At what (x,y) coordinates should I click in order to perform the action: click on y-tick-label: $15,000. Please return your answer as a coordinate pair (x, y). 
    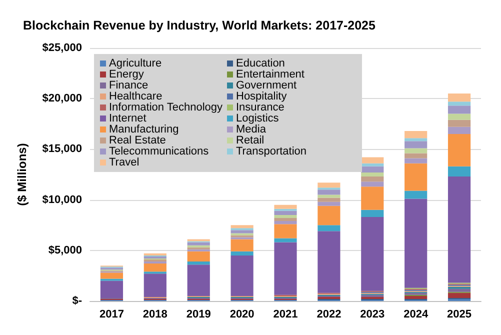
    Looking at the image, I should click on (62, 149).